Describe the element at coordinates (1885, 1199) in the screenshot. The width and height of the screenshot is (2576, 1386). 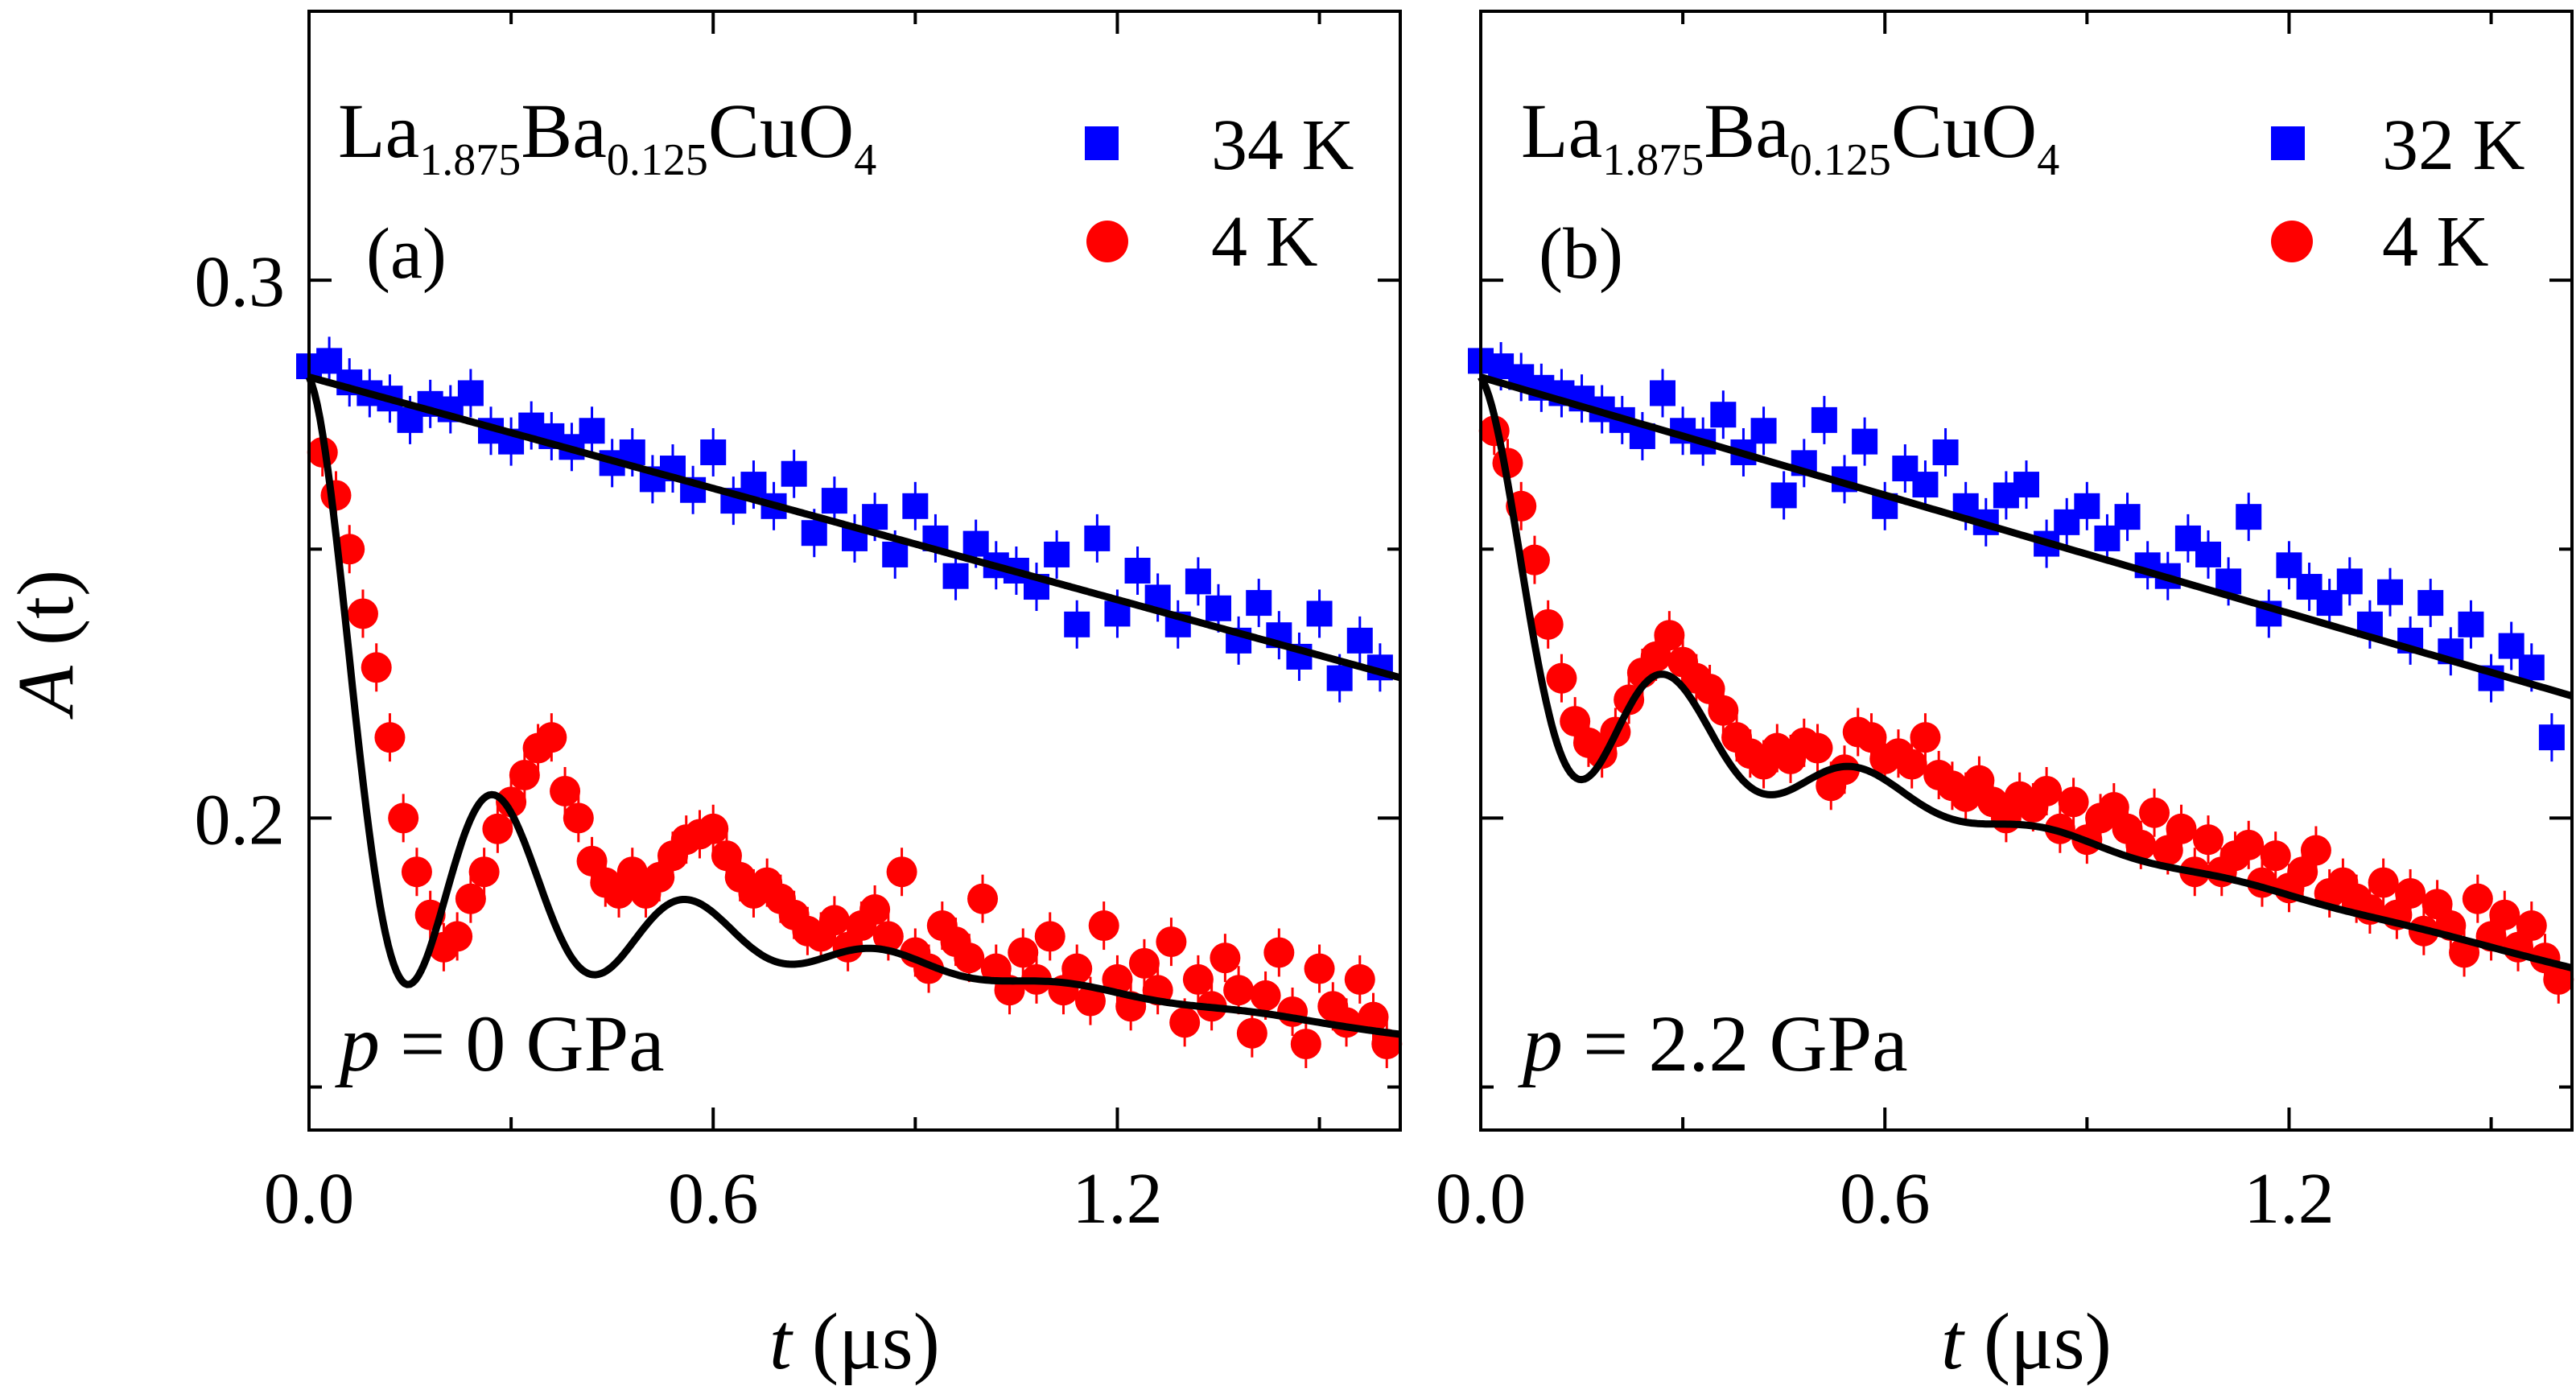
I see `panel-b-x-tick-label: 0.6` at that location.